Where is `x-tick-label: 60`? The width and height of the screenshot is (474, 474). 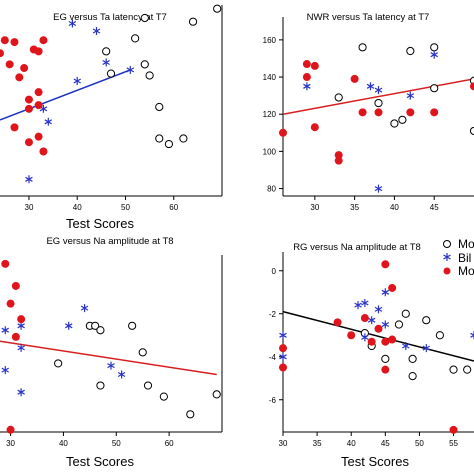 x-tick-label: 60 is located at coordinates (173, 207).